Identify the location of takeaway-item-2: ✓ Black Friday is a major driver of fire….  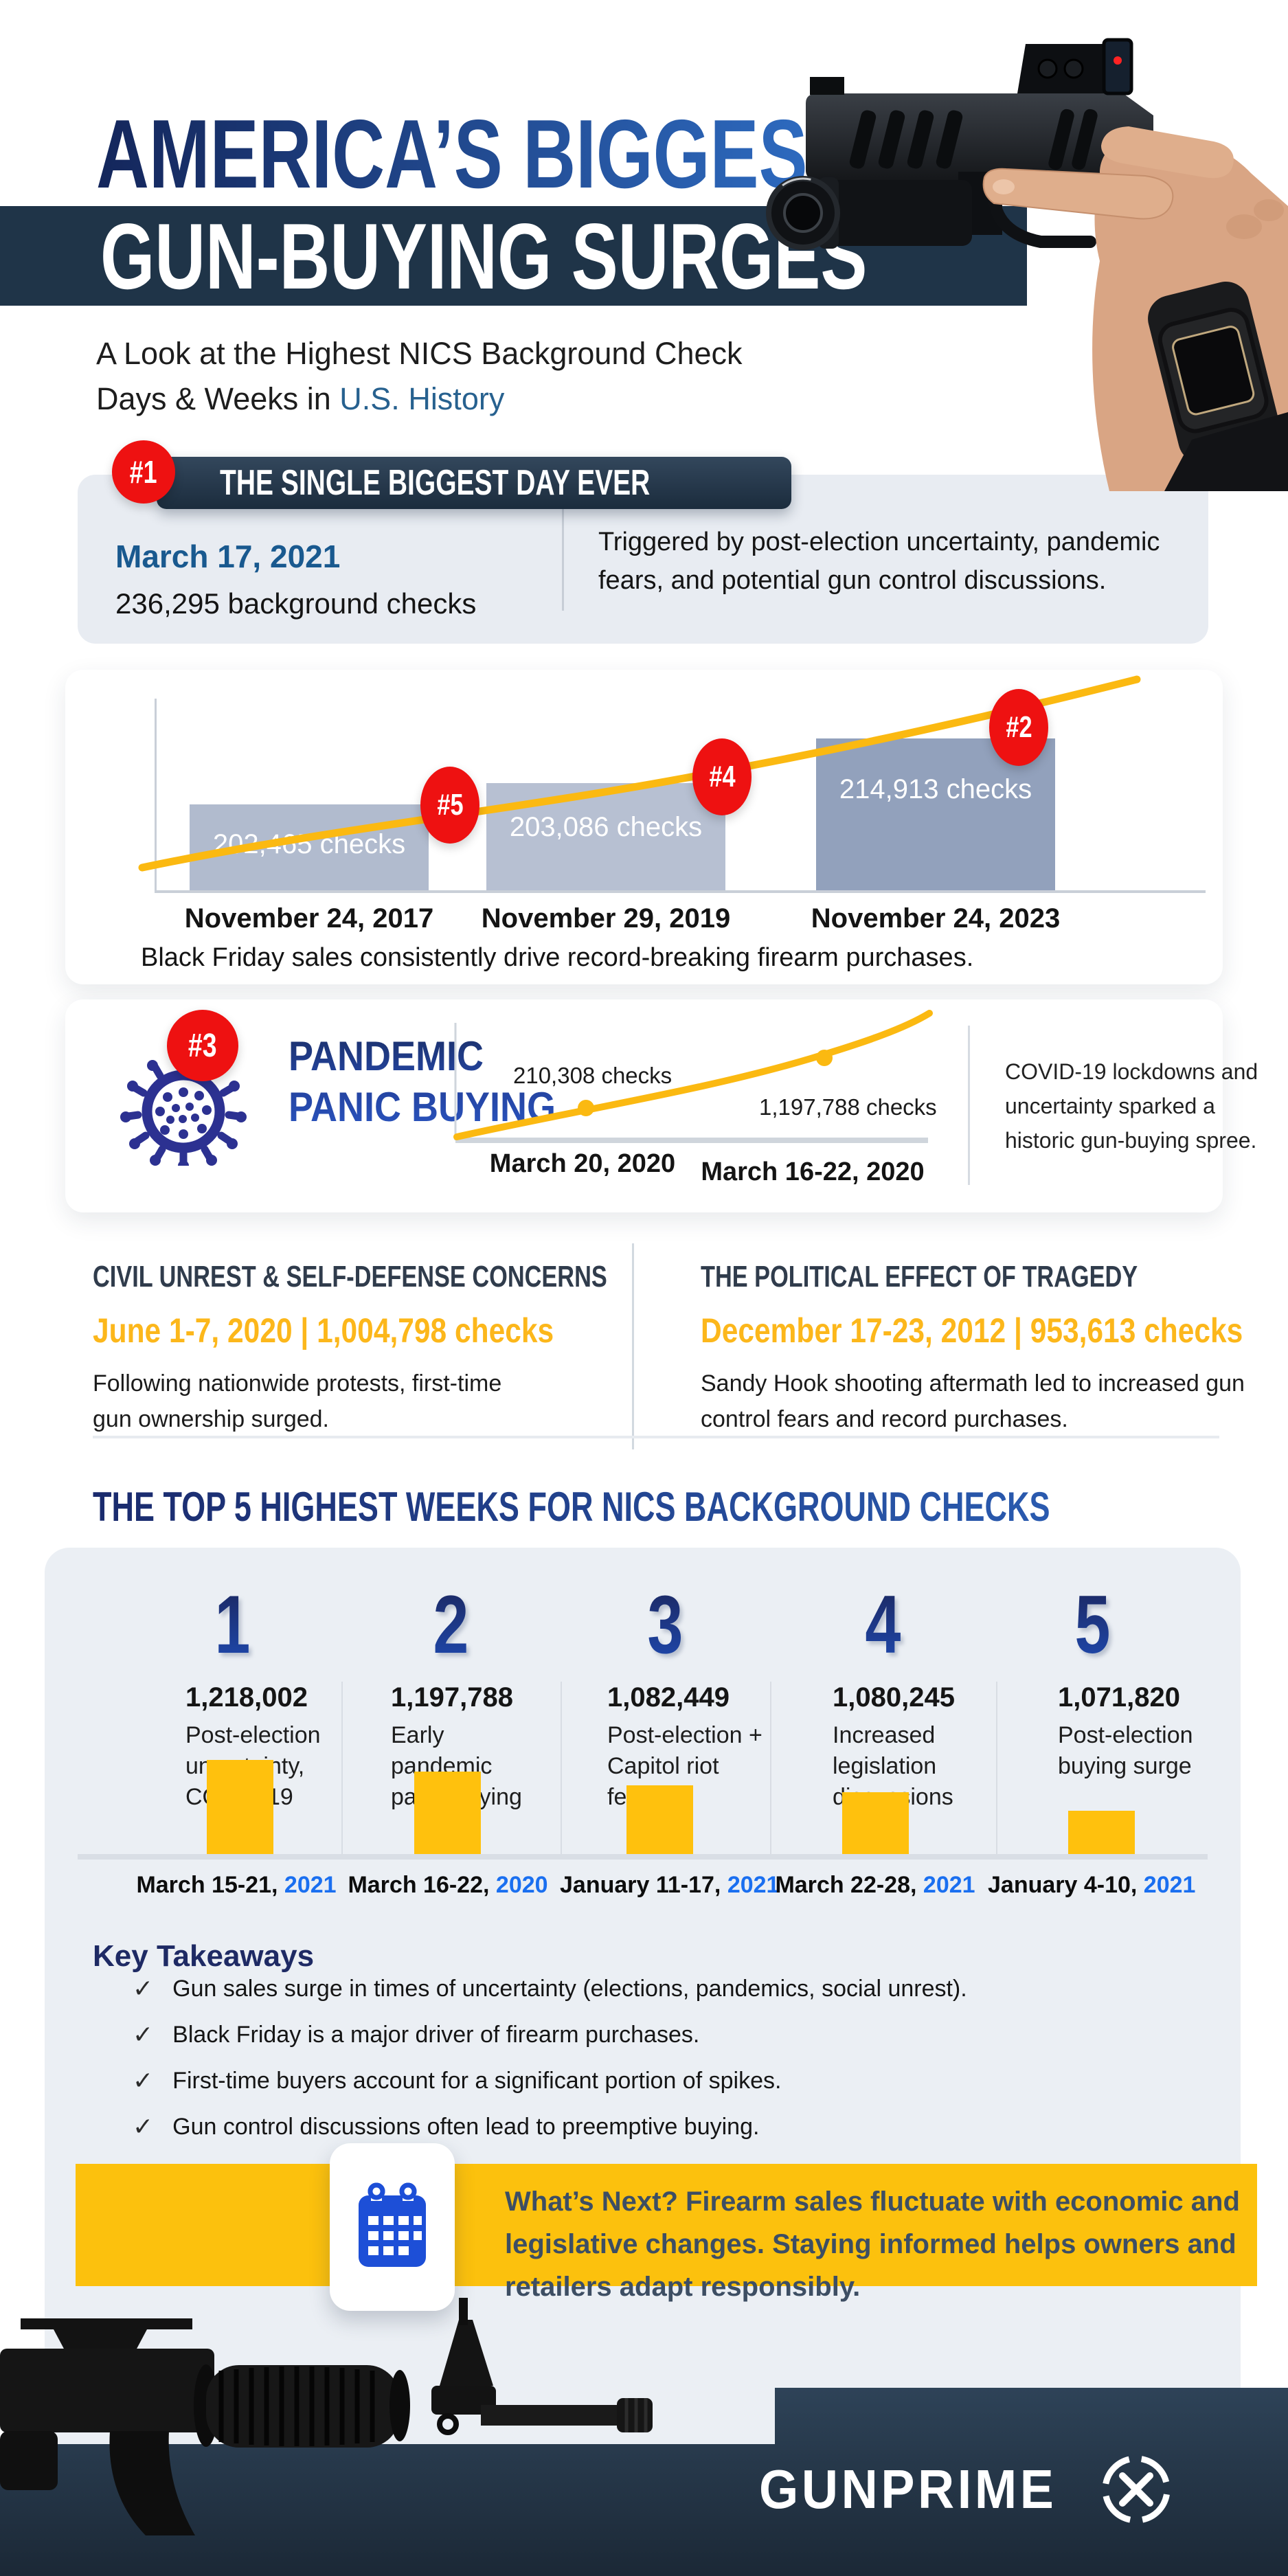
(416, 2034).